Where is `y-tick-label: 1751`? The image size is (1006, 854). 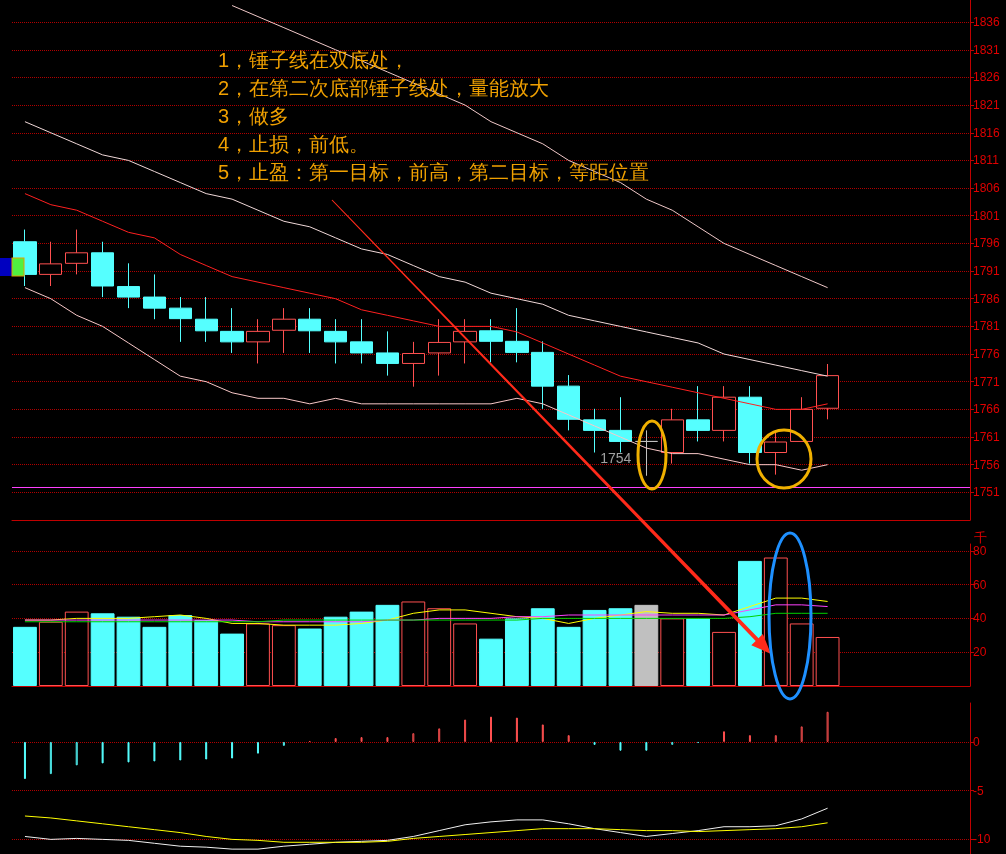 y-tick-label: 1751 is located at coordinates (987, 492).